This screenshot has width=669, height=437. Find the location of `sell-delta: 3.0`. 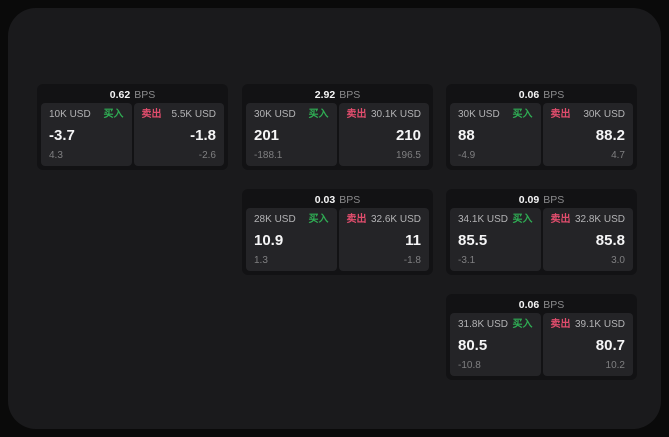

sell-delta: 3.0 is located at coordinates (618, 260).